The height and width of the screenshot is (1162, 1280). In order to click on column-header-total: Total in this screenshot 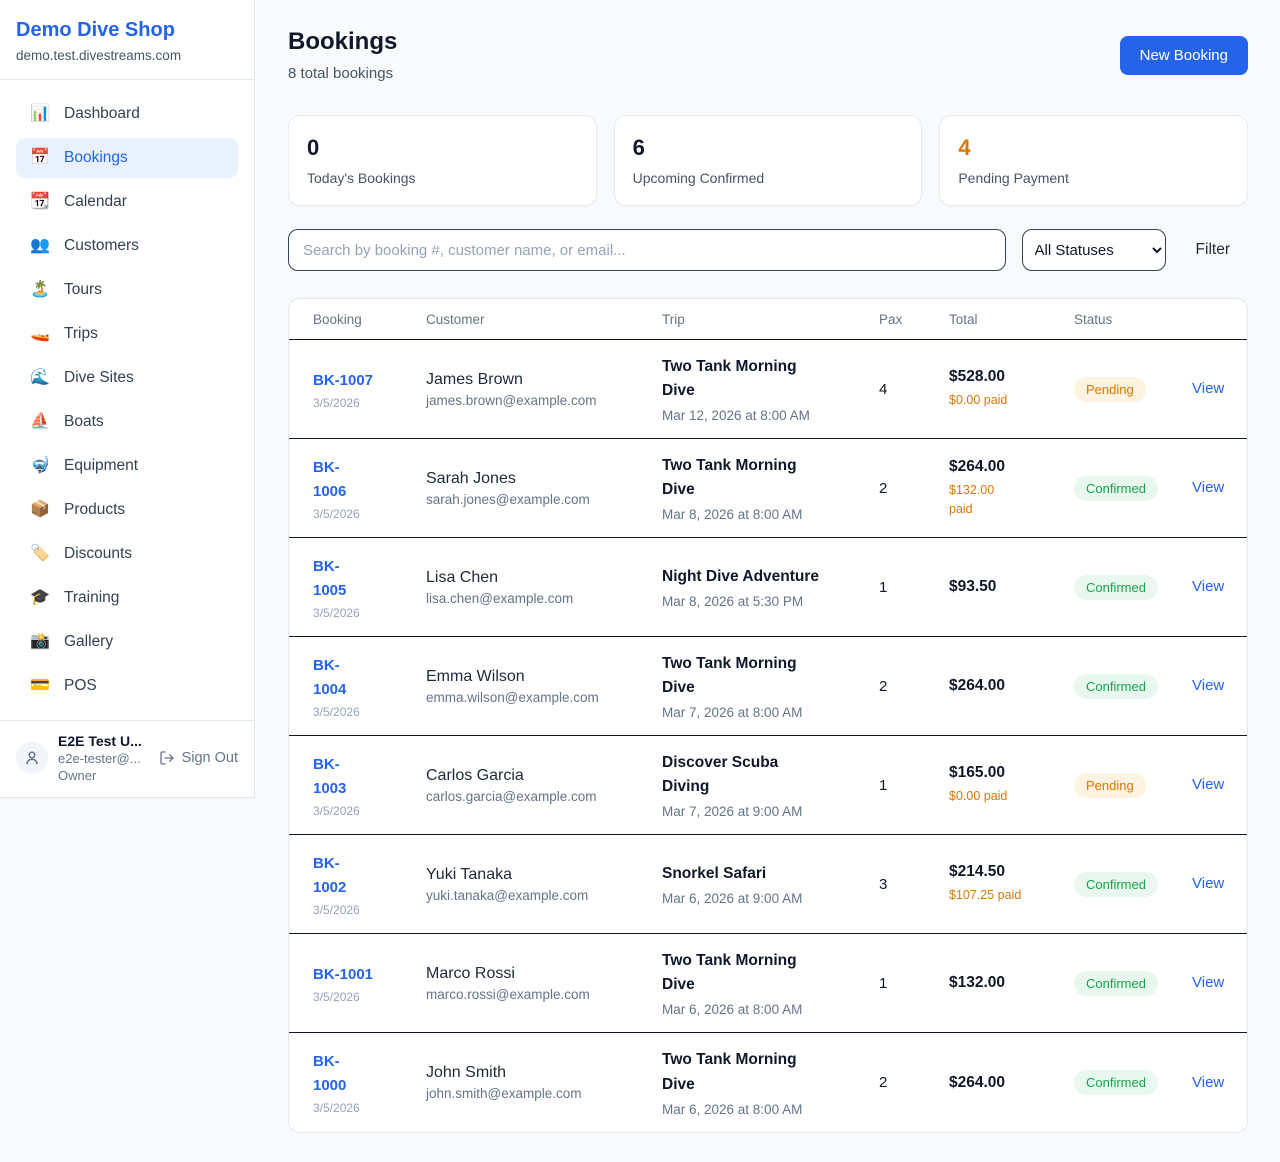, I will do `click(963, 319)`.